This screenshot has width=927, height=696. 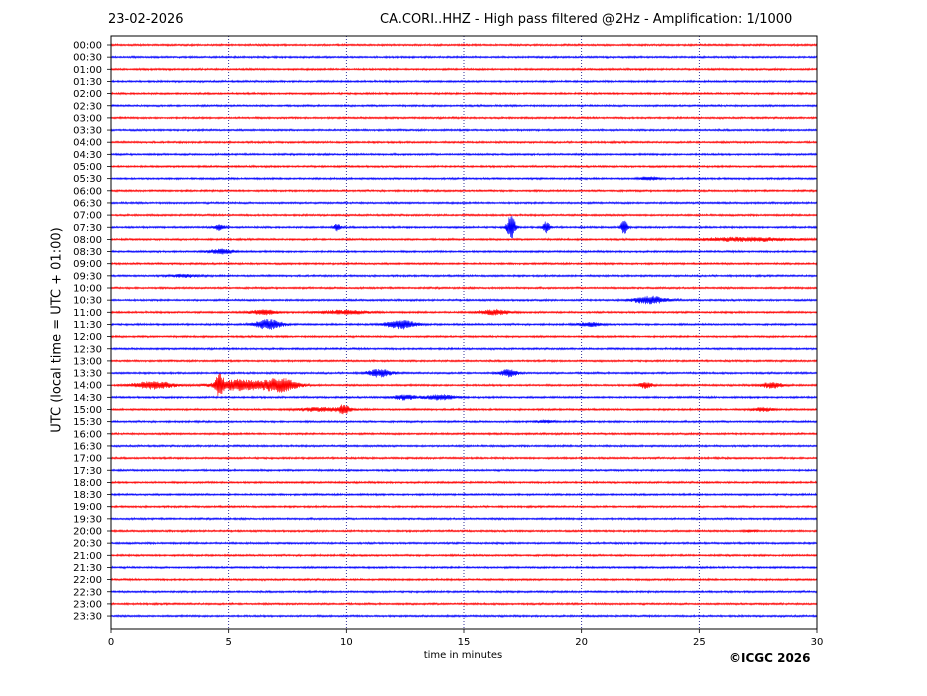 What do you see at coordinates (87, 46) in the screenshot?
I see `y-tick-label: 00:00` at bounding box center [87, 46].